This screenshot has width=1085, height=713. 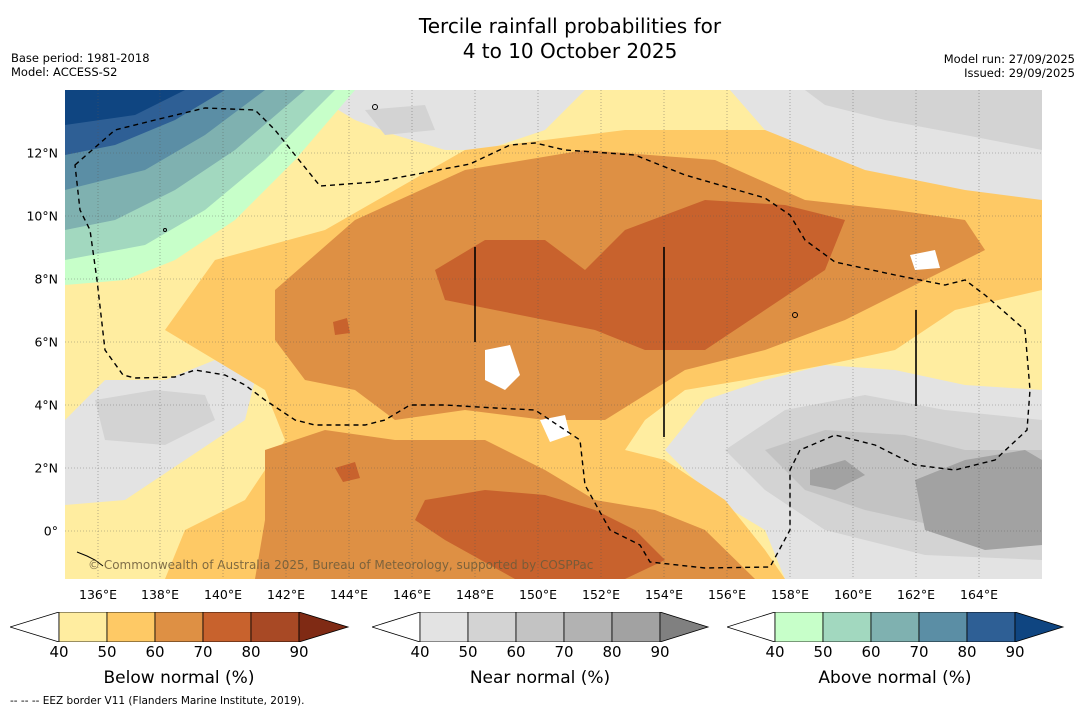 I want to click on x-tick: 154°E, so click(x=664, y=594).